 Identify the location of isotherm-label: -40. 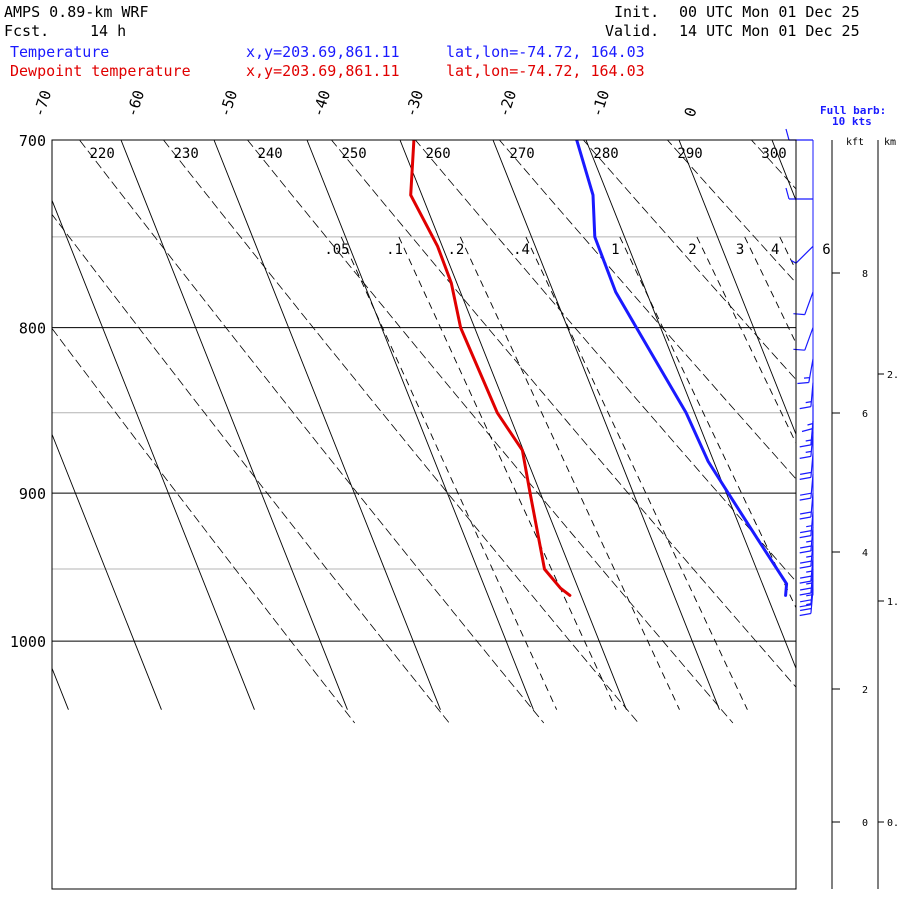
(321, 103).